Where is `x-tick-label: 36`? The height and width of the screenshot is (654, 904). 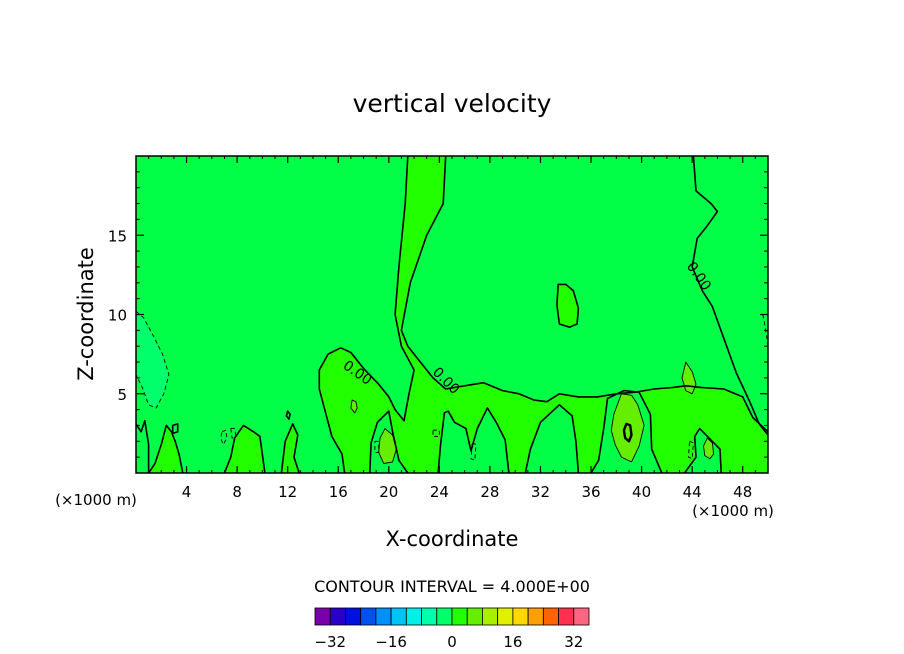
x-tick-label: 36 is located at coordinates (590, 492).